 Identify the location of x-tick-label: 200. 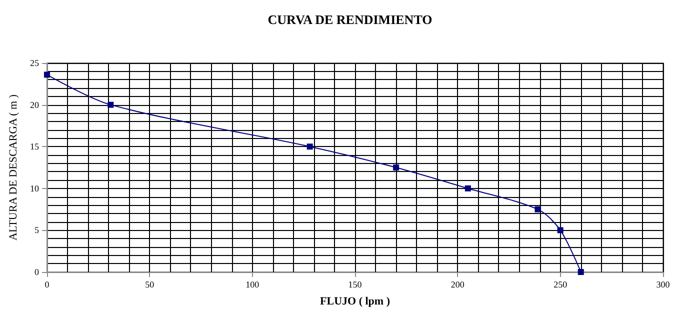
(457, 285).